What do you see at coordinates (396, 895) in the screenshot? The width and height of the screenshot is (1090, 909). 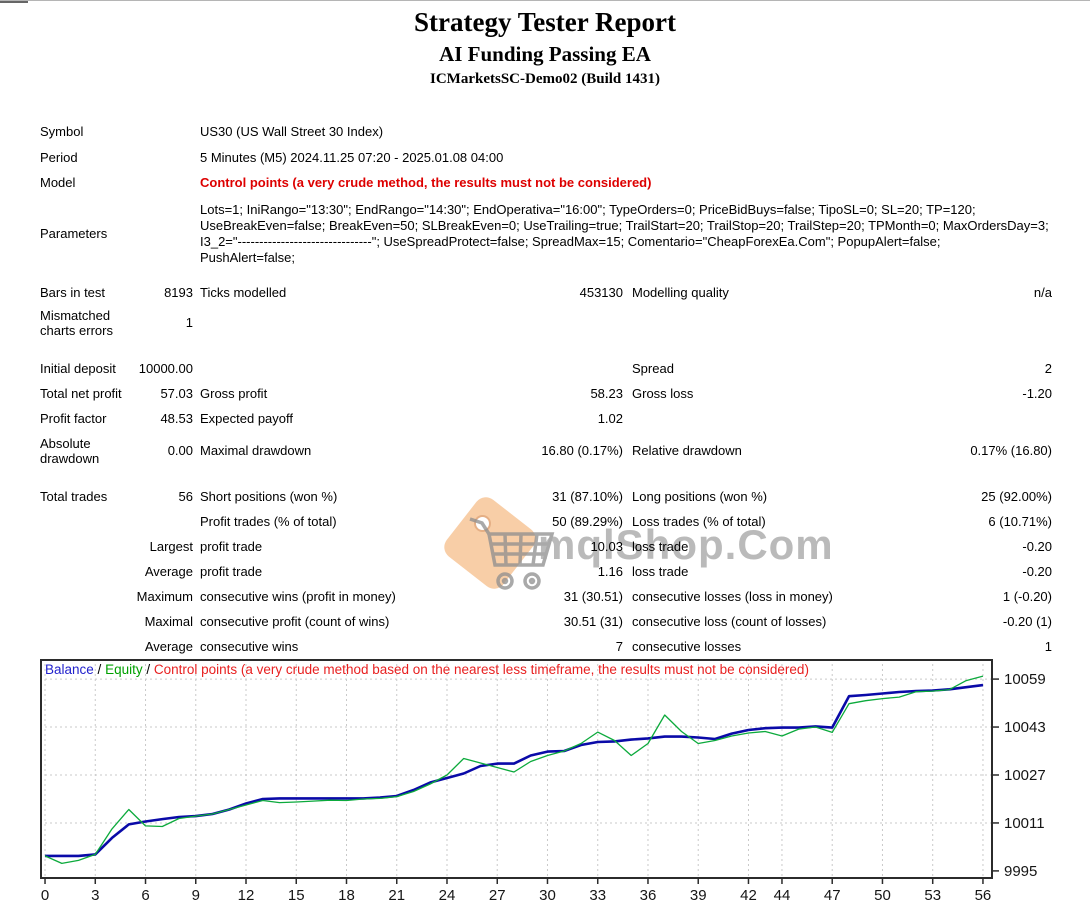 I see `svg-text: 21` at bounding box center [396, 895].